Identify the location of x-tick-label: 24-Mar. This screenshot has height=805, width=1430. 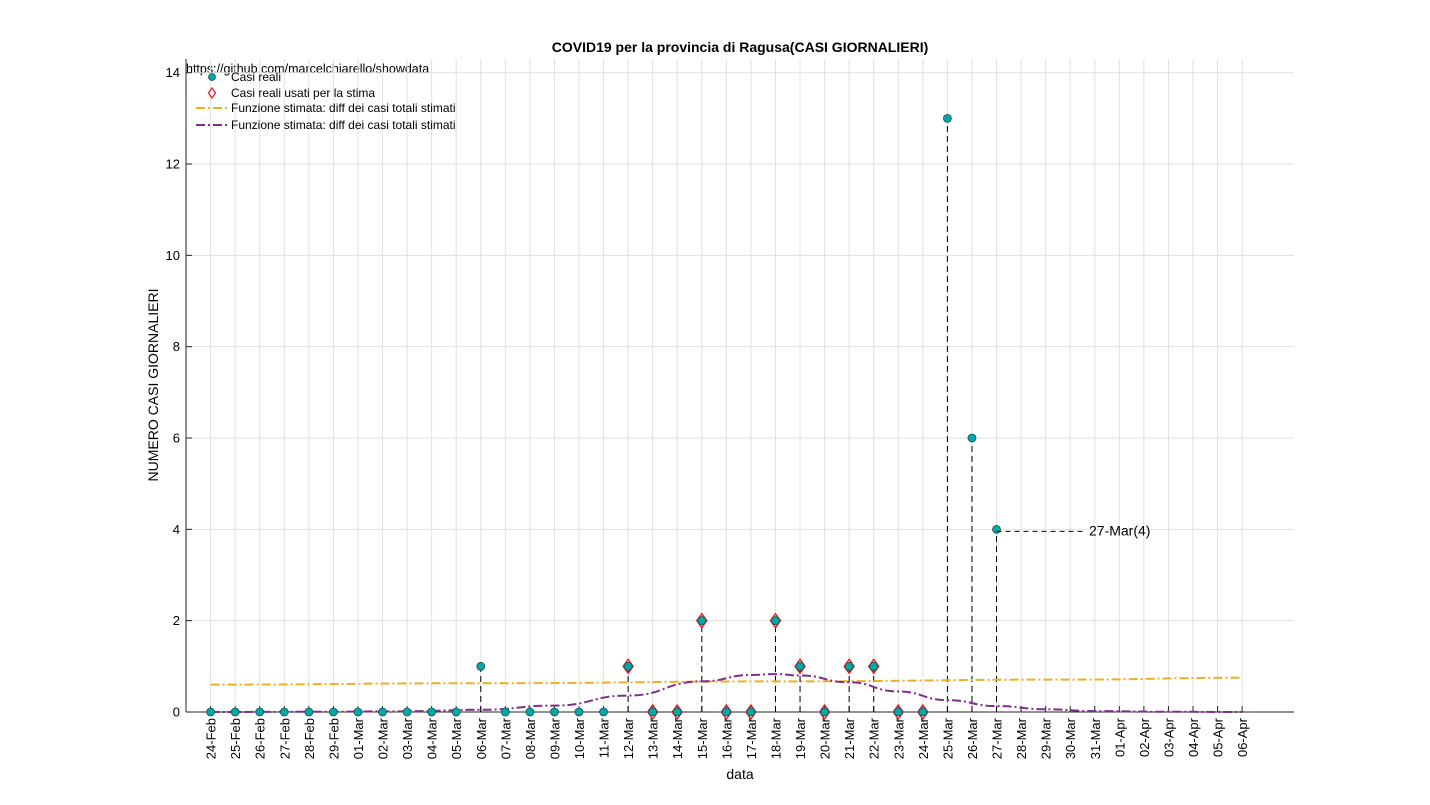
(923, 738).